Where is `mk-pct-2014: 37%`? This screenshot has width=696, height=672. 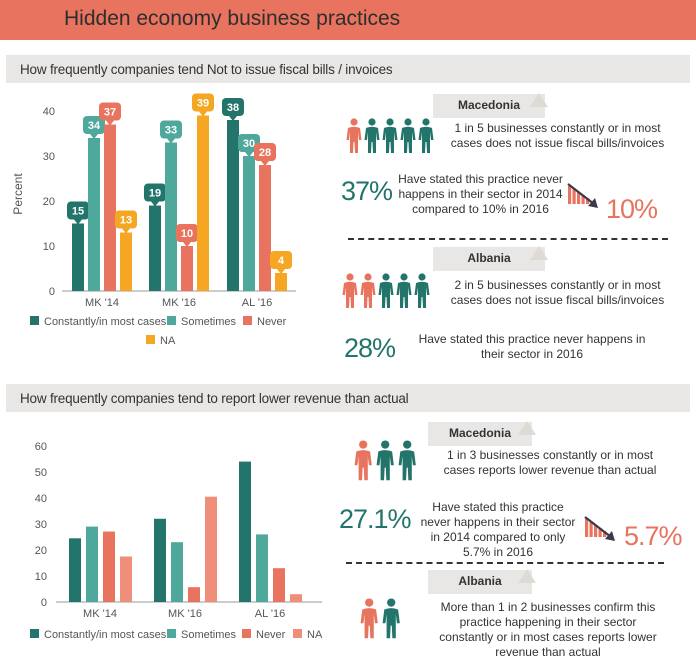
mk-pct-2014: 37% is located at coordinates (367, 191).